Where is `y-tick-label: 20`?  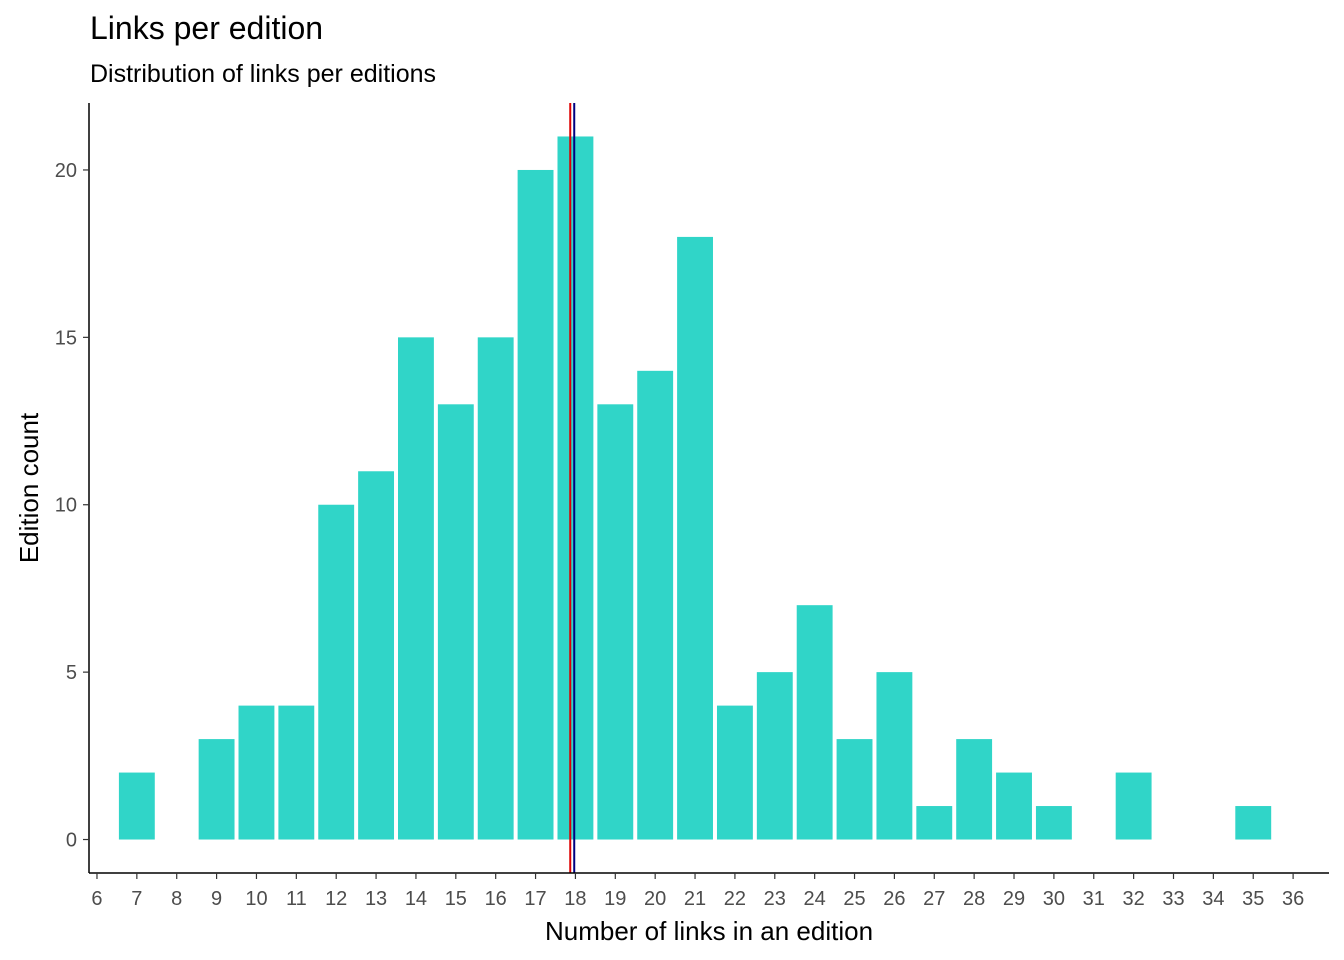 y-tick-label: 20 is located at coordinates (66, 171).